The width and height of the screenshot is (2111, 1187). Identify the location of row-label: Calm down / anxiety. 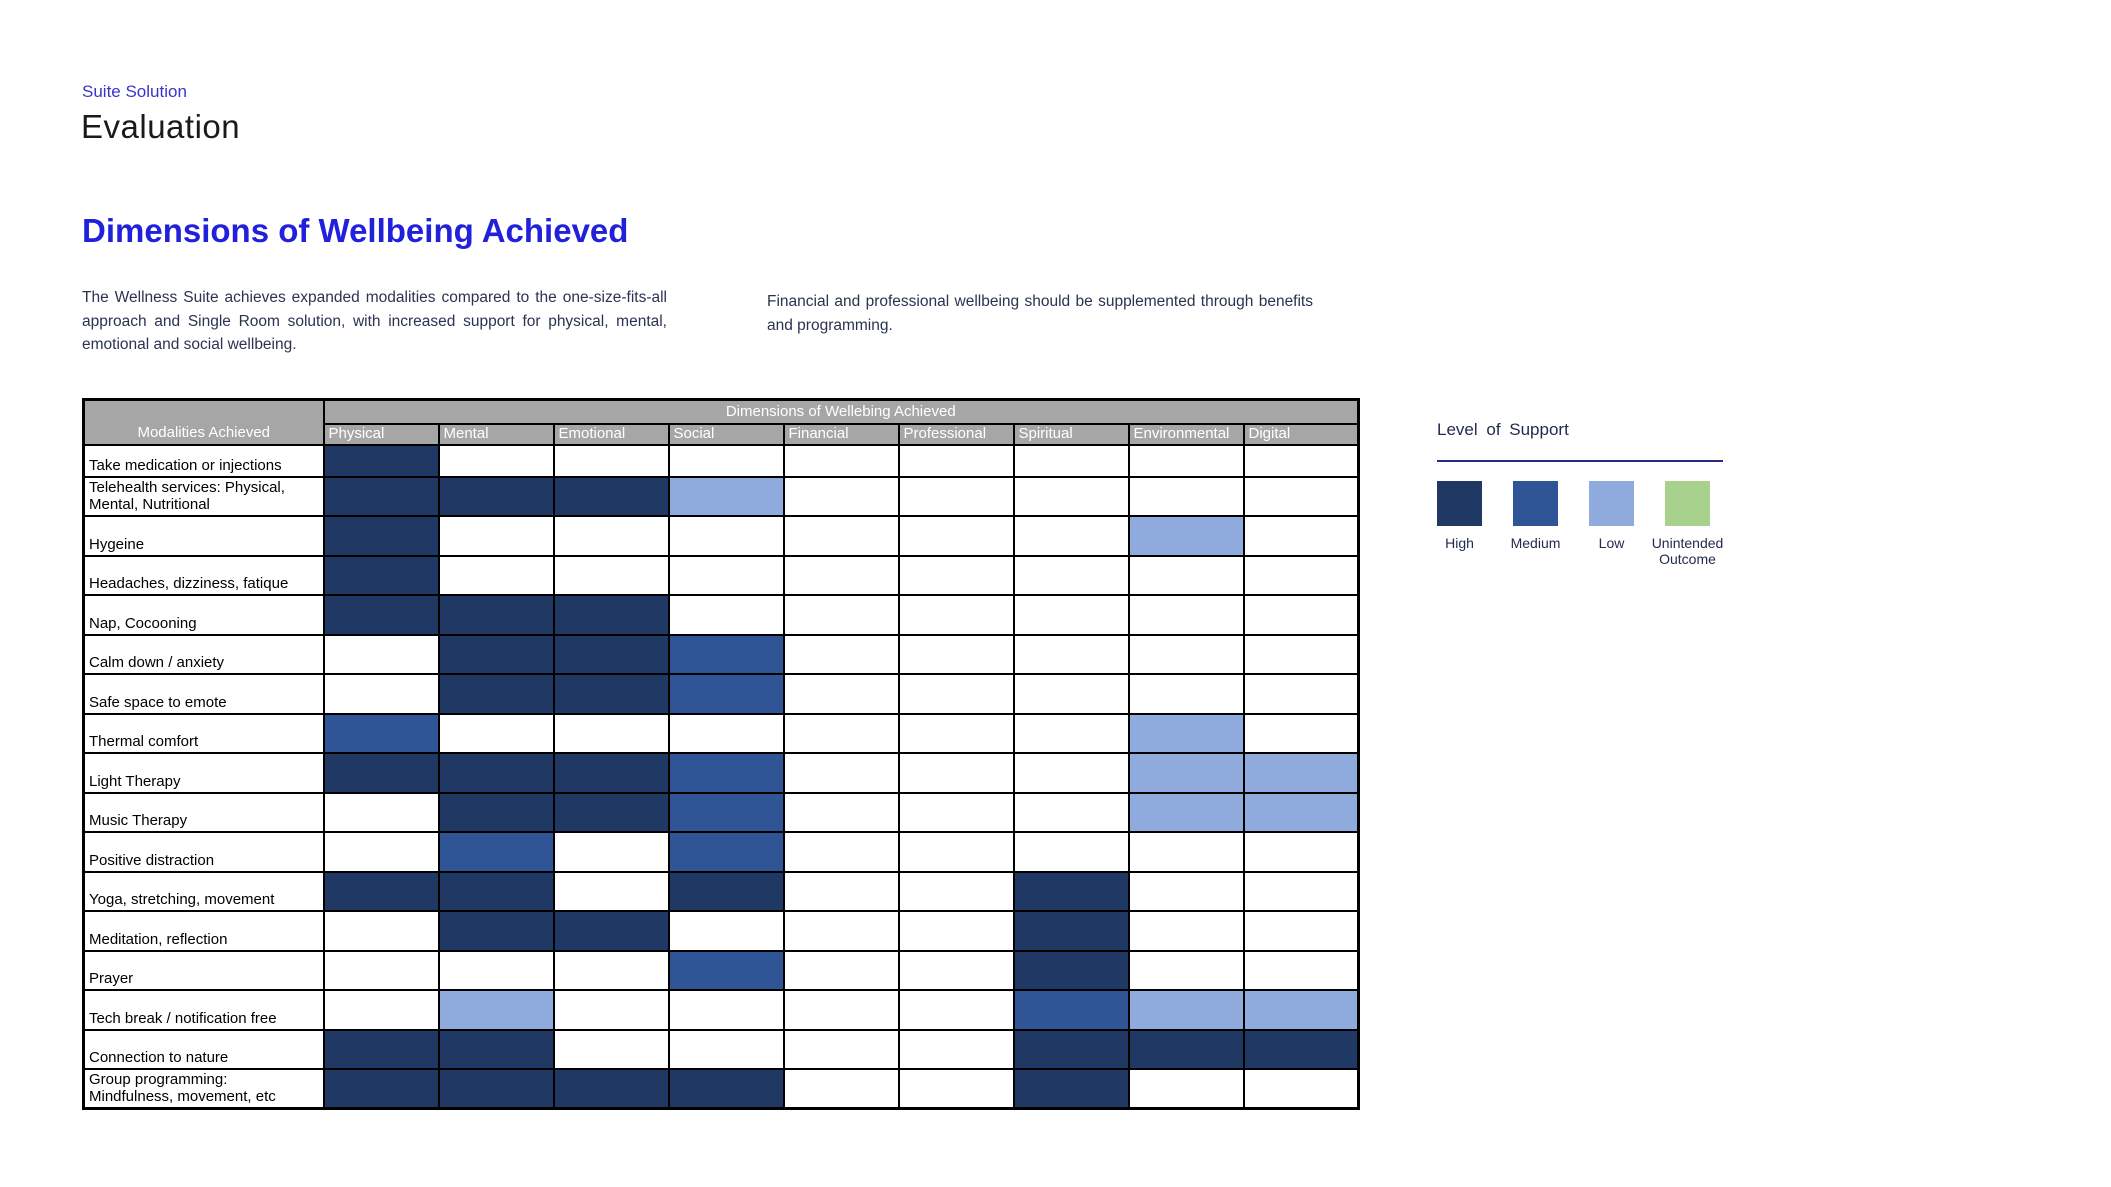
(203, 654).